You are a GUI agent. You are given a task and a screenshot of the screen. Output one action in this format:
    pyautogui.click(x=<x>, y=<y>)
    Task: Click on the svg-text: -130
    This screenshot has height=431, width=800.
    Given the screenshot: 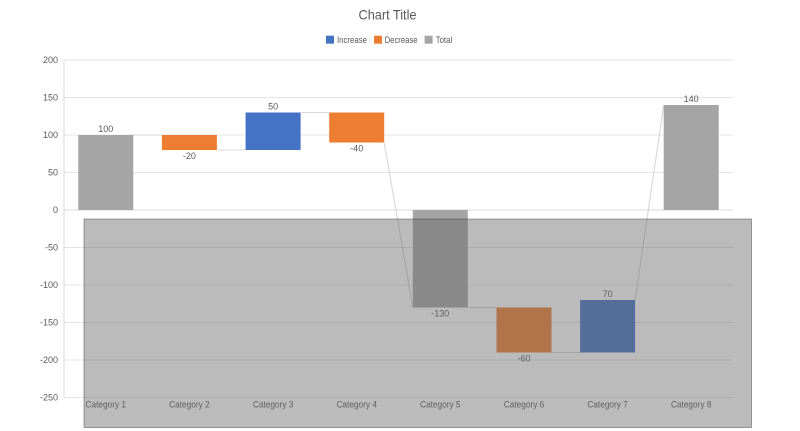 What is the action you would take?
    pyautogui.click(x=440, y=314)
    